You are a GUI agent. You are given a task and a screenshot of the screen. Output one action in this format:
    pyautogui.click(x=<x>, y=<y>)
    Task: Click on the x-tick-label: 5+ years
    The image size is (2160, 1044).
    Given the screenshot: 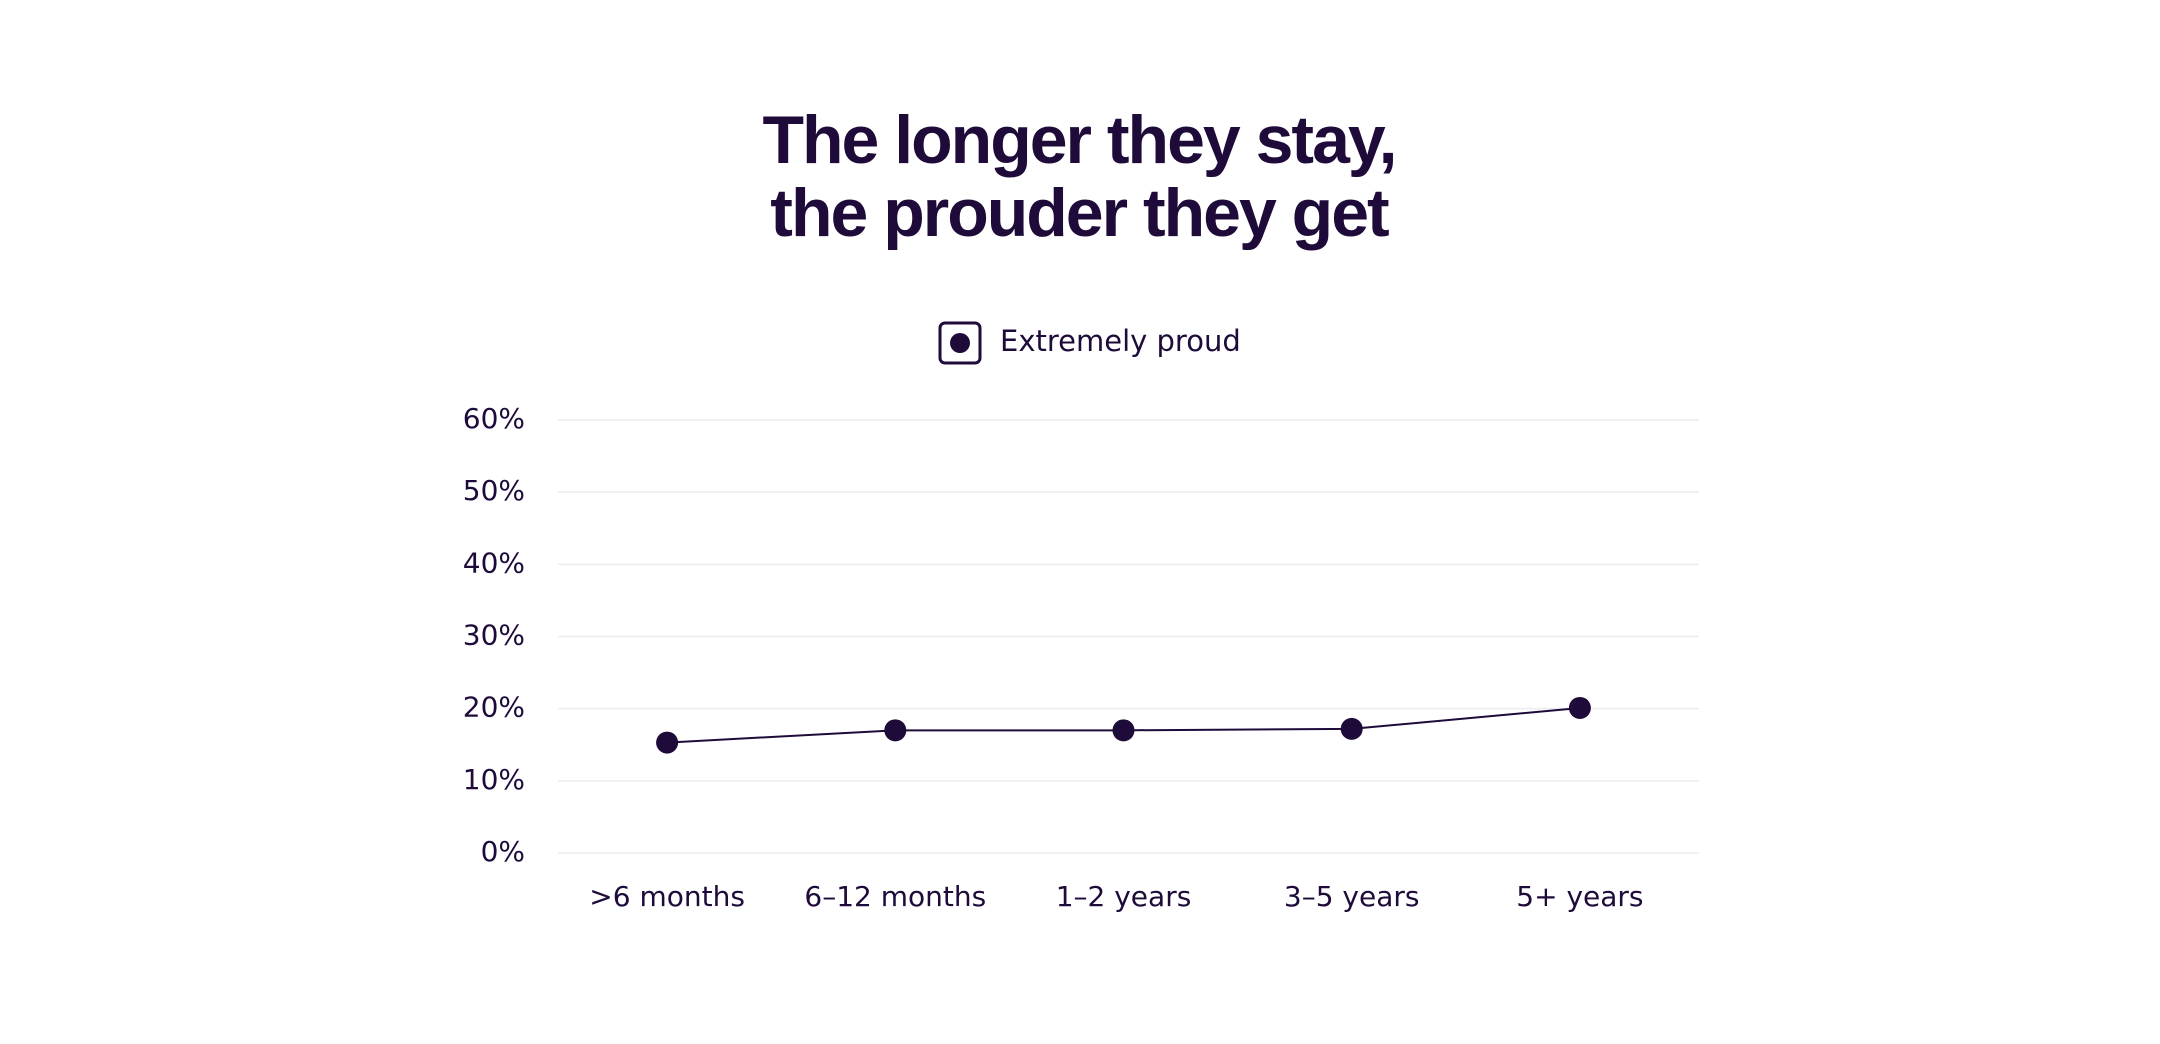 What is the action you would take?
    pyautogui.click(x=1579, y=896)
    